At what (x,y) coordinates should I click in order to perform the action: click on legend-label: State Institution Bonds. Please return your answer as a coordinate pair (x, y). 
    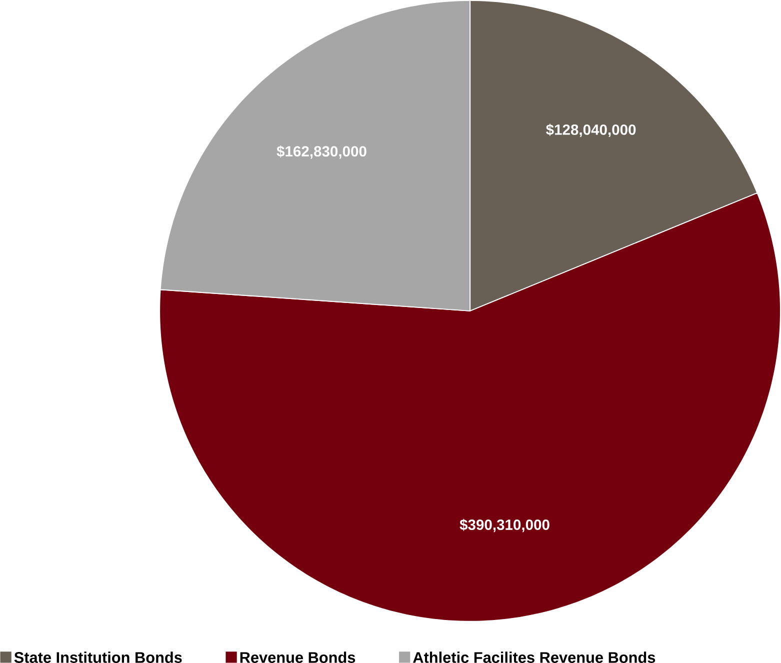
    Looking at the image, I should click on (98, 657).